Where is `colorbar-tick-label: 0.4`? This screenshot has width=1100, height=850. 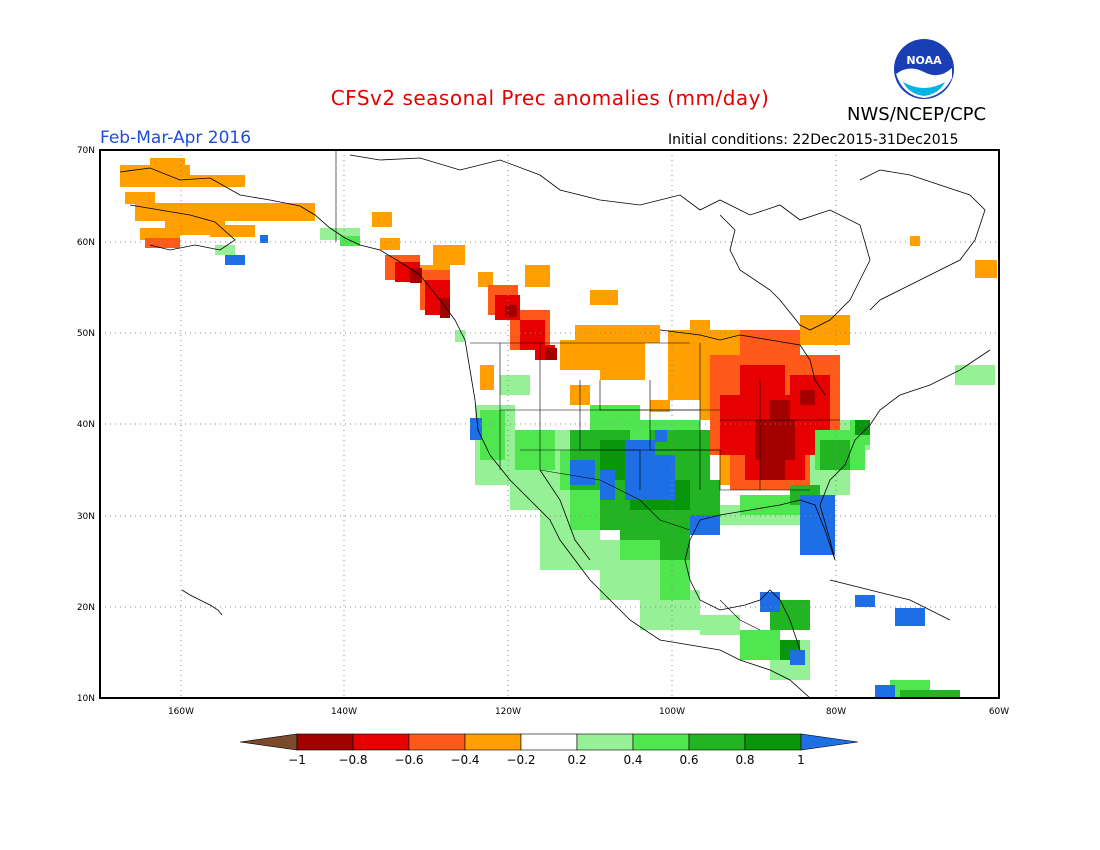 colorbar-tick-label: 0.4 is located at coordinates (632, 760).